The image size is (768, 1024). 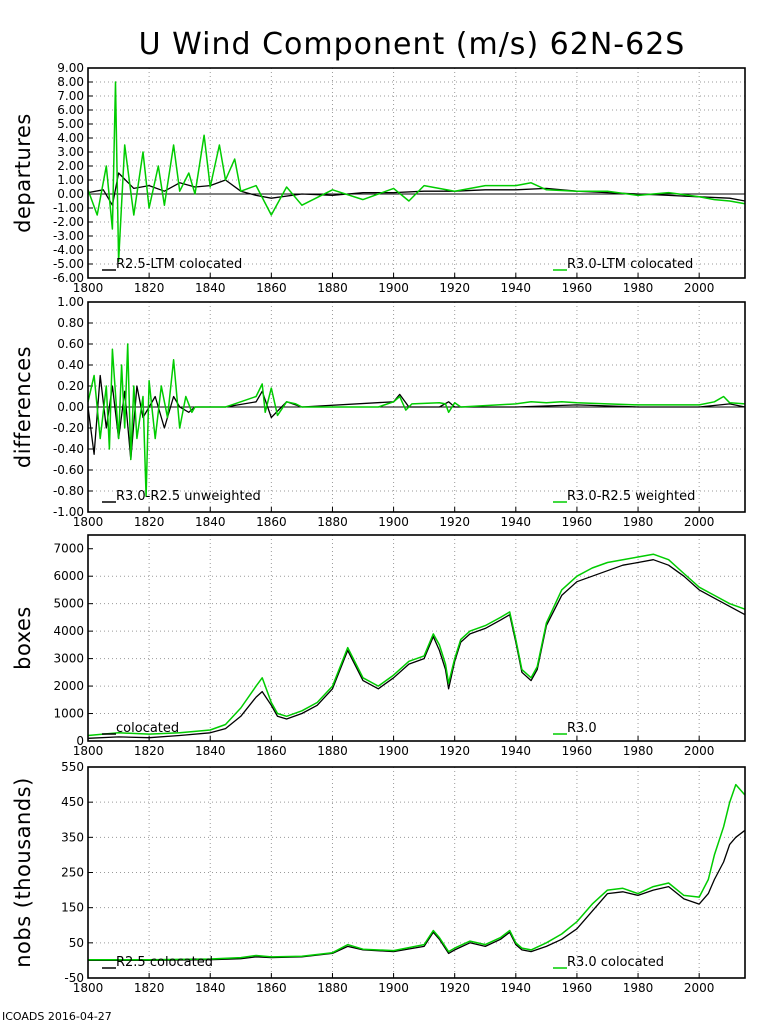 I want to click on y-tick-label: 0.00, so click(x=70, y=407).